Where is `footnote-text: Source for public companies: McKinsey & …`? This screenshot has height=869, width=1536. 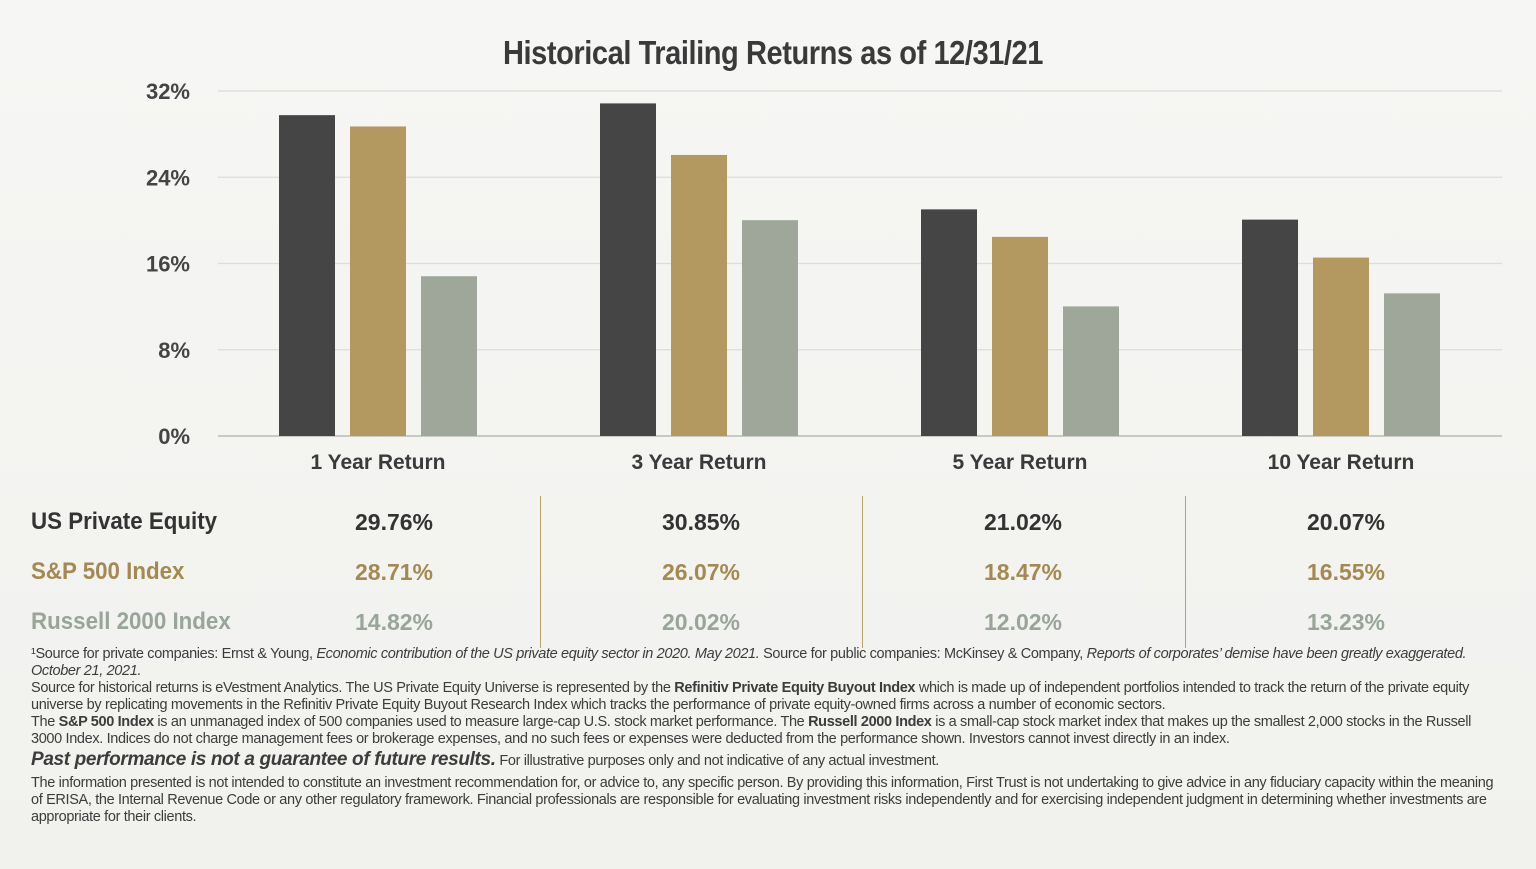
footnote-text: Source for public companies: McKinsey & … is located at coordinates (923, 654).